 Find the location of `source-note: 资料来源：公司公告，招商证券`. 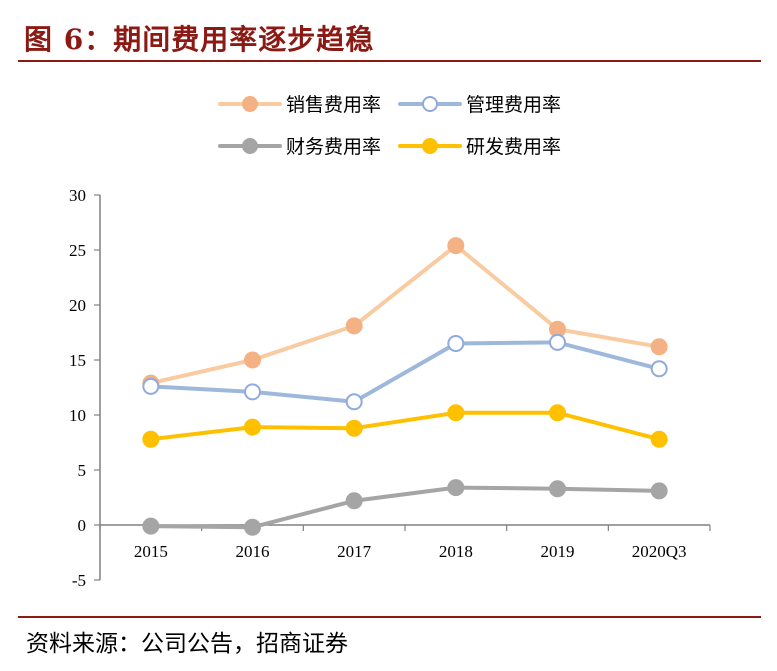

source-note: 资料来源：公司公告，招商证券 is located at coordinates (187, 644).